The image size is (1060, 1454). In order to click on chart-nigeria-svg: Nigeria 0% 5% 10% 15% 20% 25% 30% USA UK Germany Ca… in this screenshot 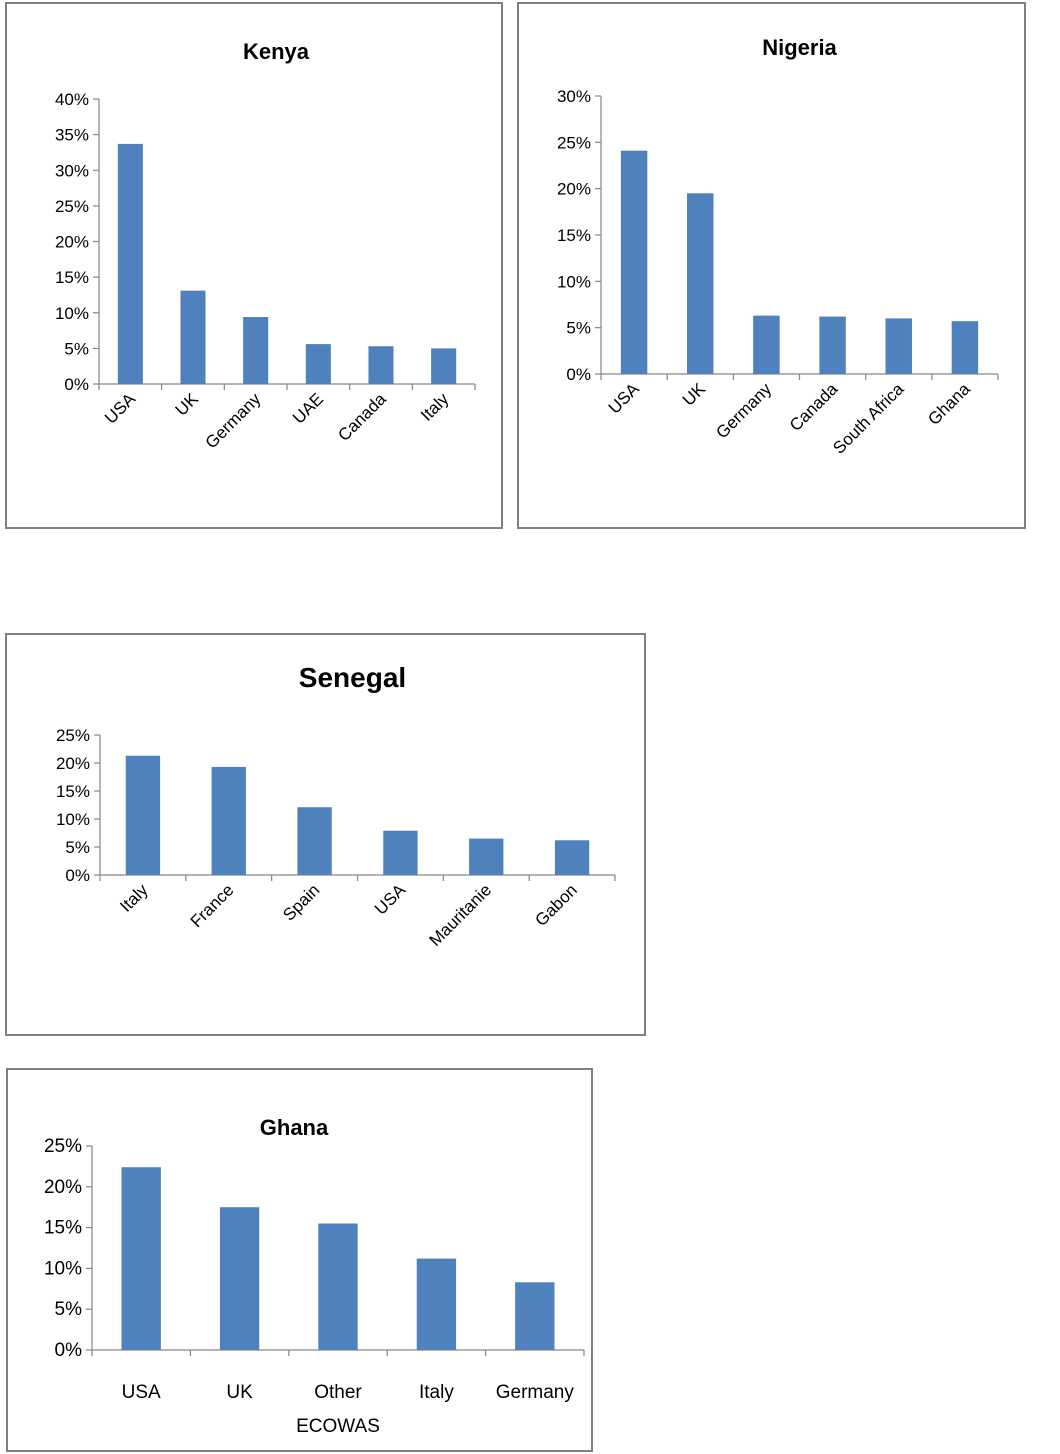, I will do `click(778, 246)`.